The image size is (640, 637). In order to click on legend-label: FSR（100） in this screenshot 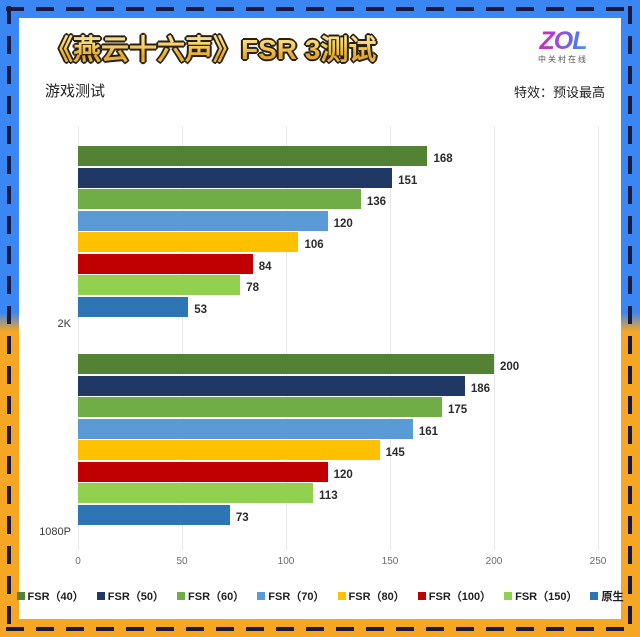, I will do `click(460, 597)`.